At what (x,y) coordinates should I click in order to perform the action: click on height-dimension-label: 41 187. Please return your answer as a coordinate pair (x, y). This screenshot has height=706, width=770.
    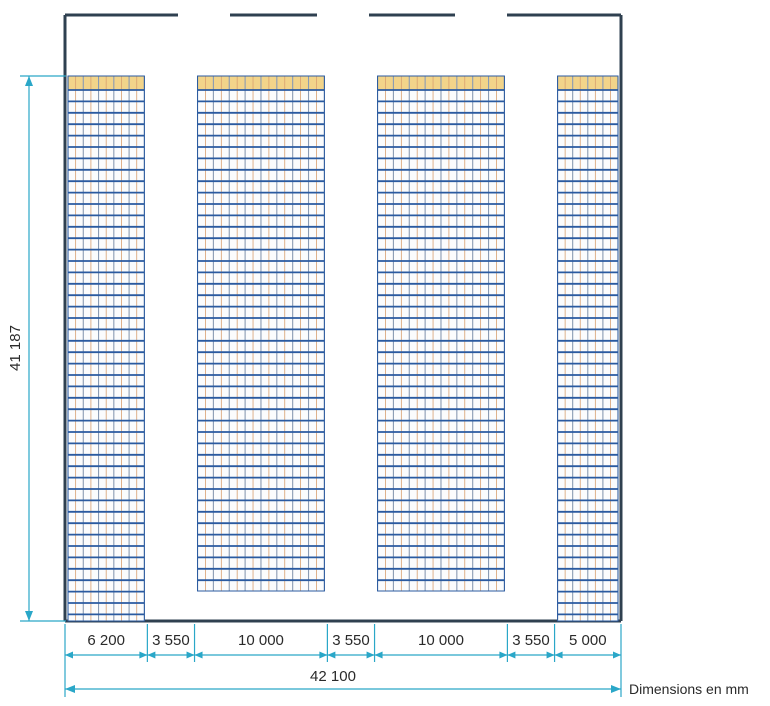
    Looking at the image, I should click on (15, 348).